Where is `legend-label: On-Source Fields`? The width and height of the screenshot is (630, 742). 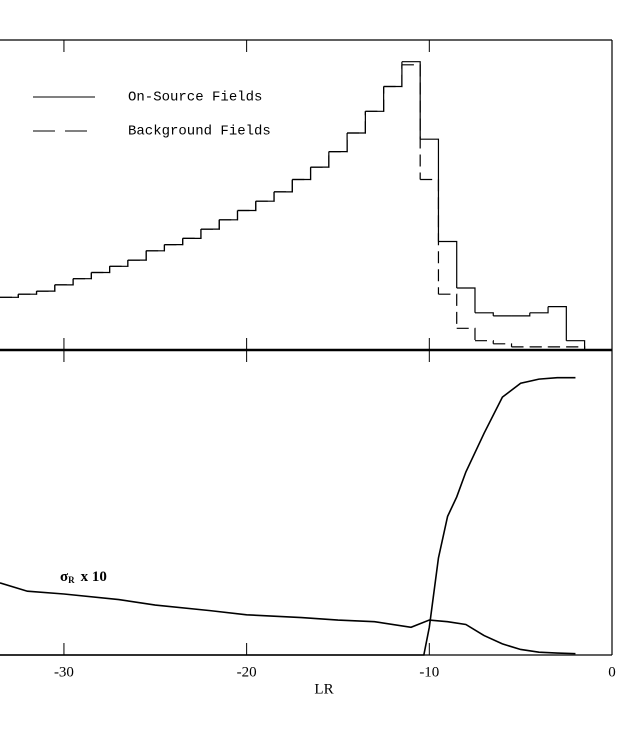 legend-label: On-Source Fields is located at coordinates (195, 98).